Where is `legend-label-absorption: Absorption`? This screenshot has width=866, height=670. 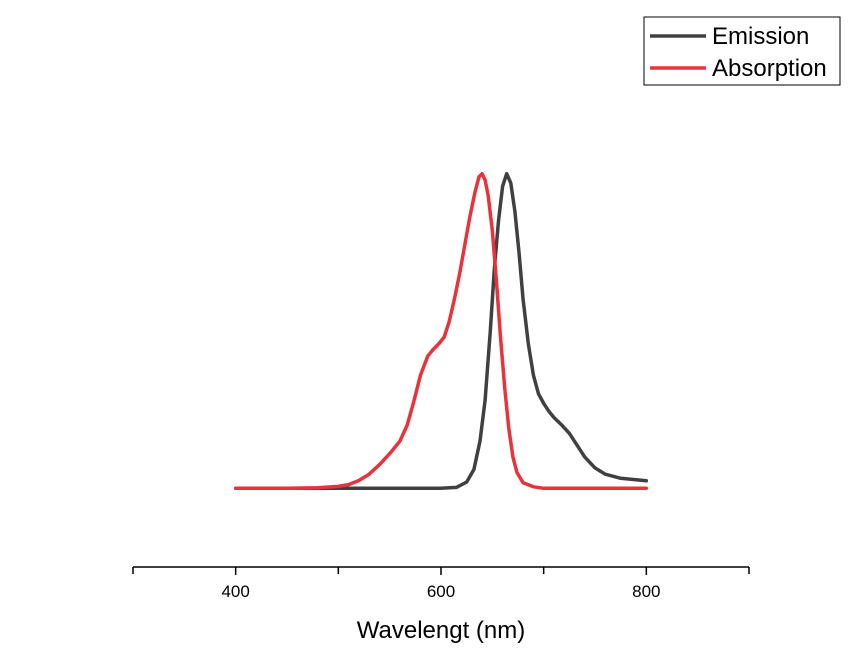 legend-label-absorption: Absorption is located at coordinates (769, 68).